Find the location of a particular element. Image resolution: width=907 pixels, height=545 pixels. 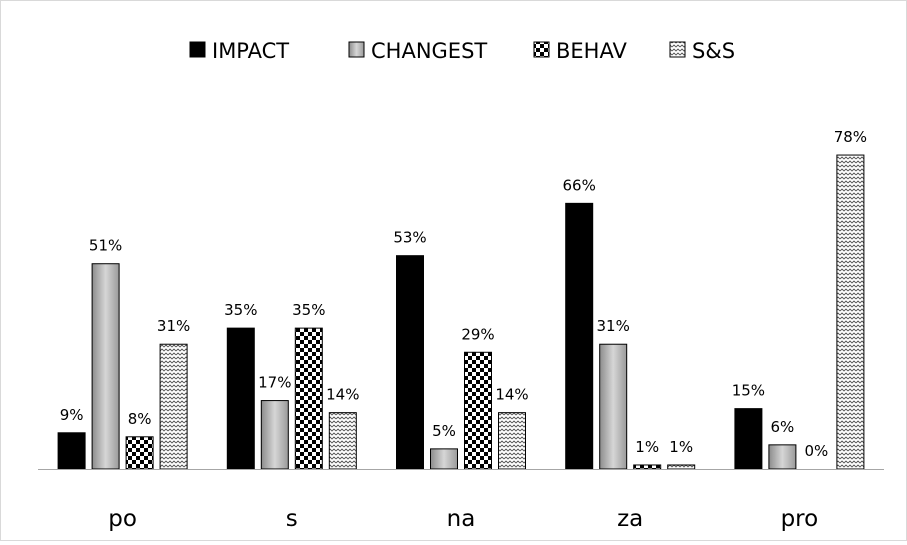

bar-sands-na is located at coordinates (512, 441).